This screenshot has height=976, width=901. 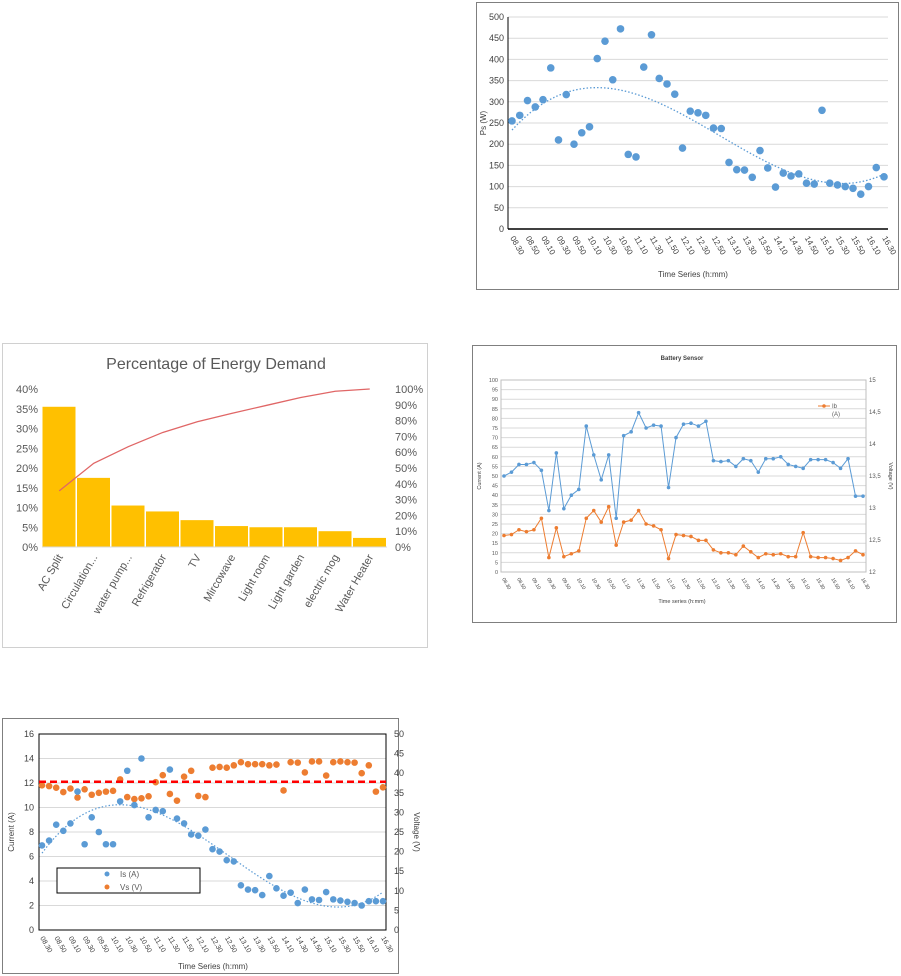 I want to click on x-tick-label: 10.30, so click(x=610, y=246).